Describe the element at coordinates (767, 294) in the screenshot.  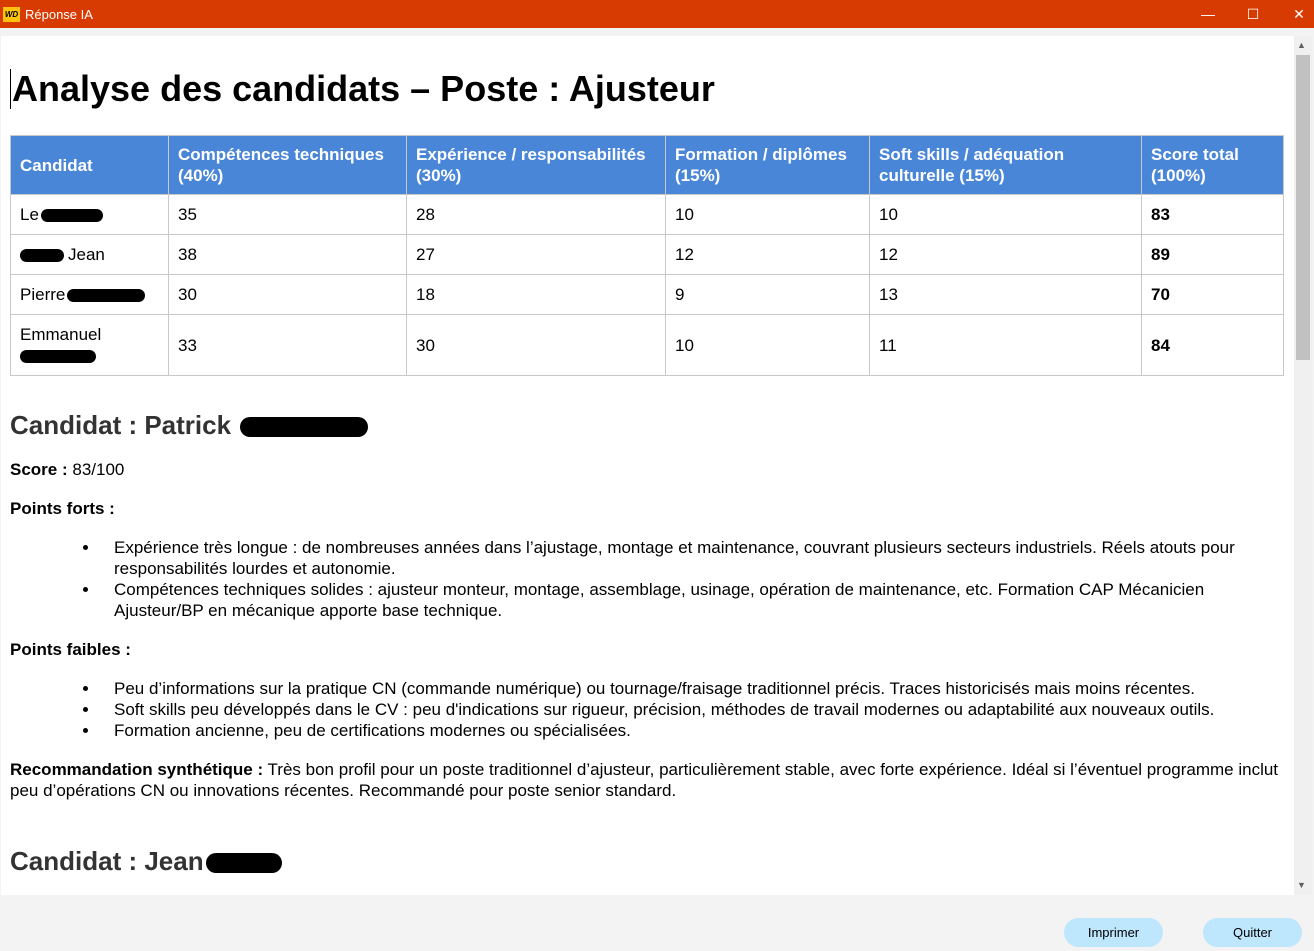
I see `cell-formation: 9` at that location.